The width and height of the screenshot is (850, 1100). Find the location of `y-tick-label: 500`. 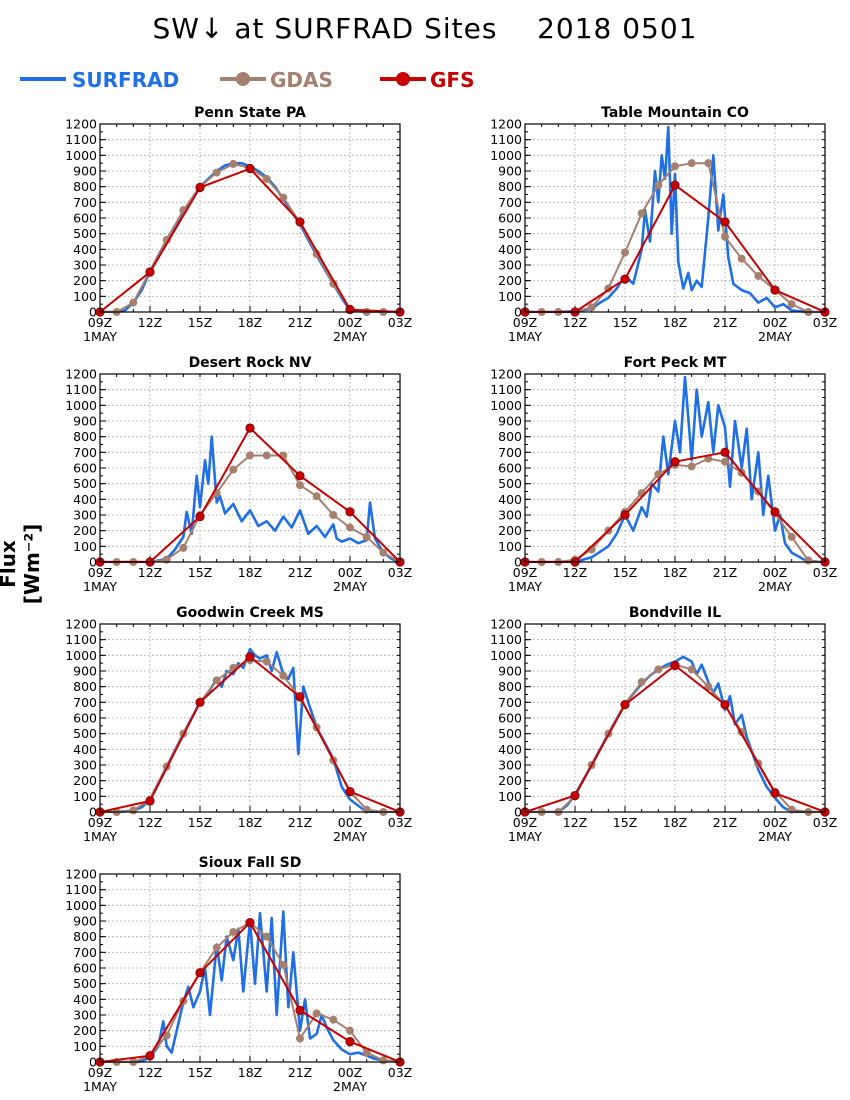

y-tick-label: 500 is located at coordinates (85, 483).